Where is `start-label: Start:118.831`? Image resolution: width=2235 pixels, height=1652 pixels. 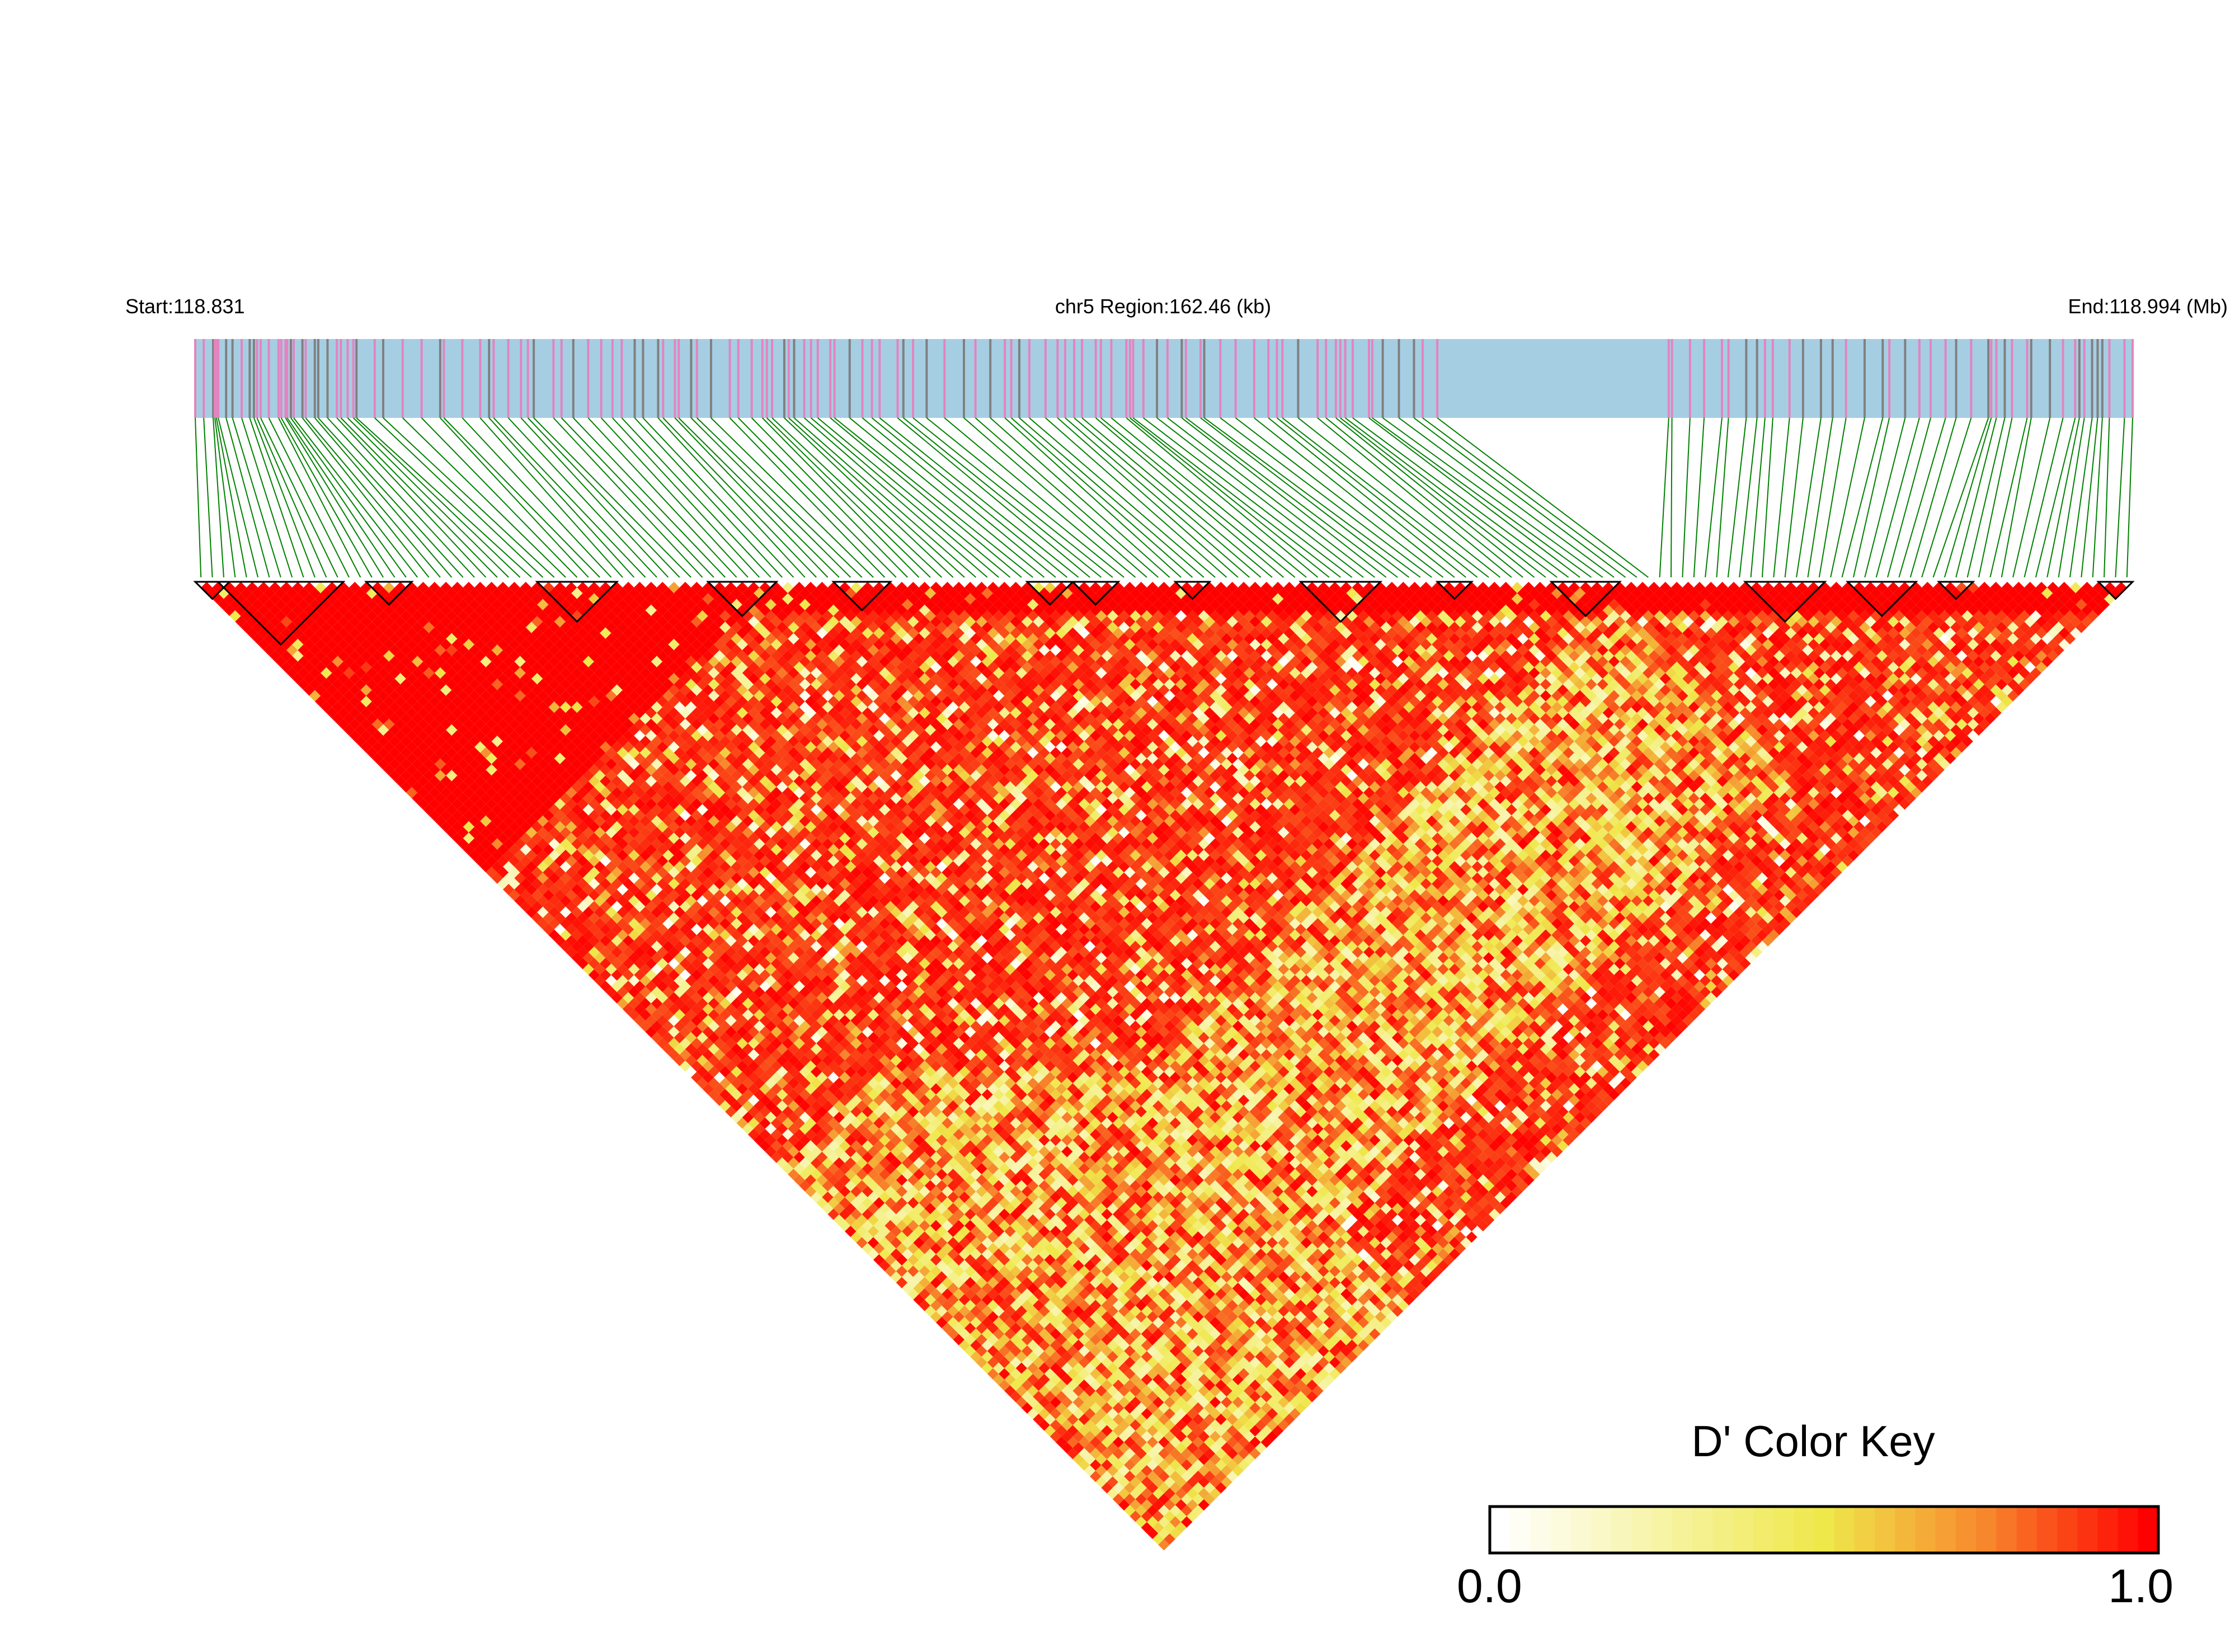 start-label: Start:118.831 is located at coordinates (185, 306).